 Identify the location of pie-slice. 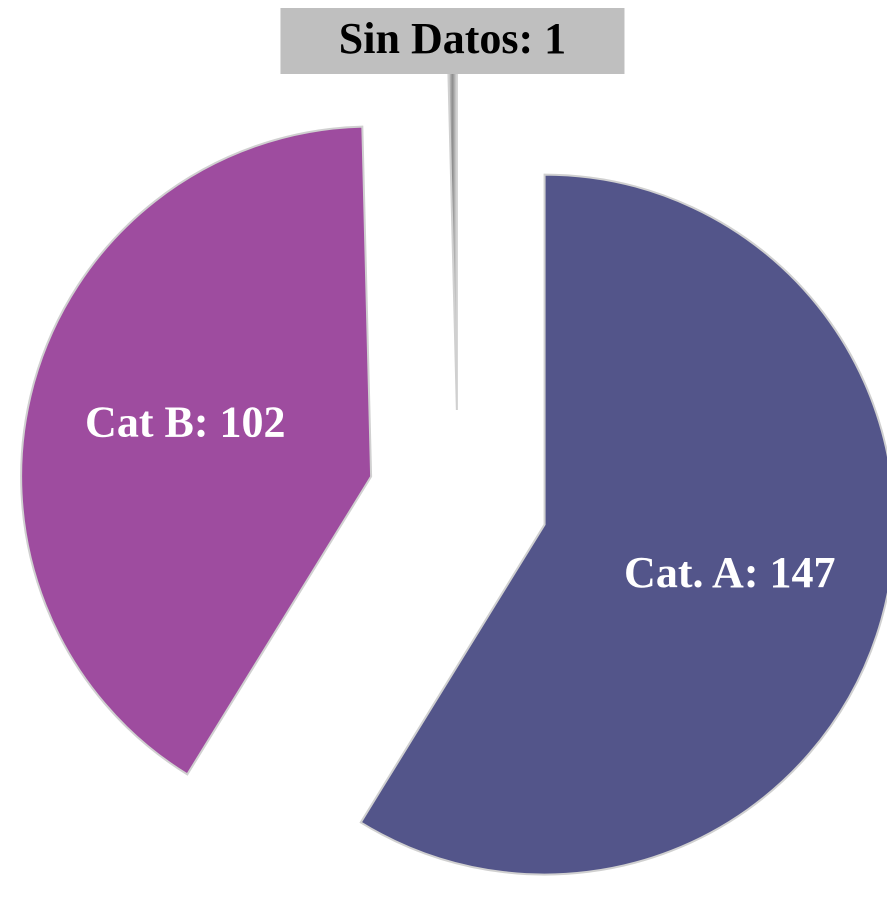
(452, 235).